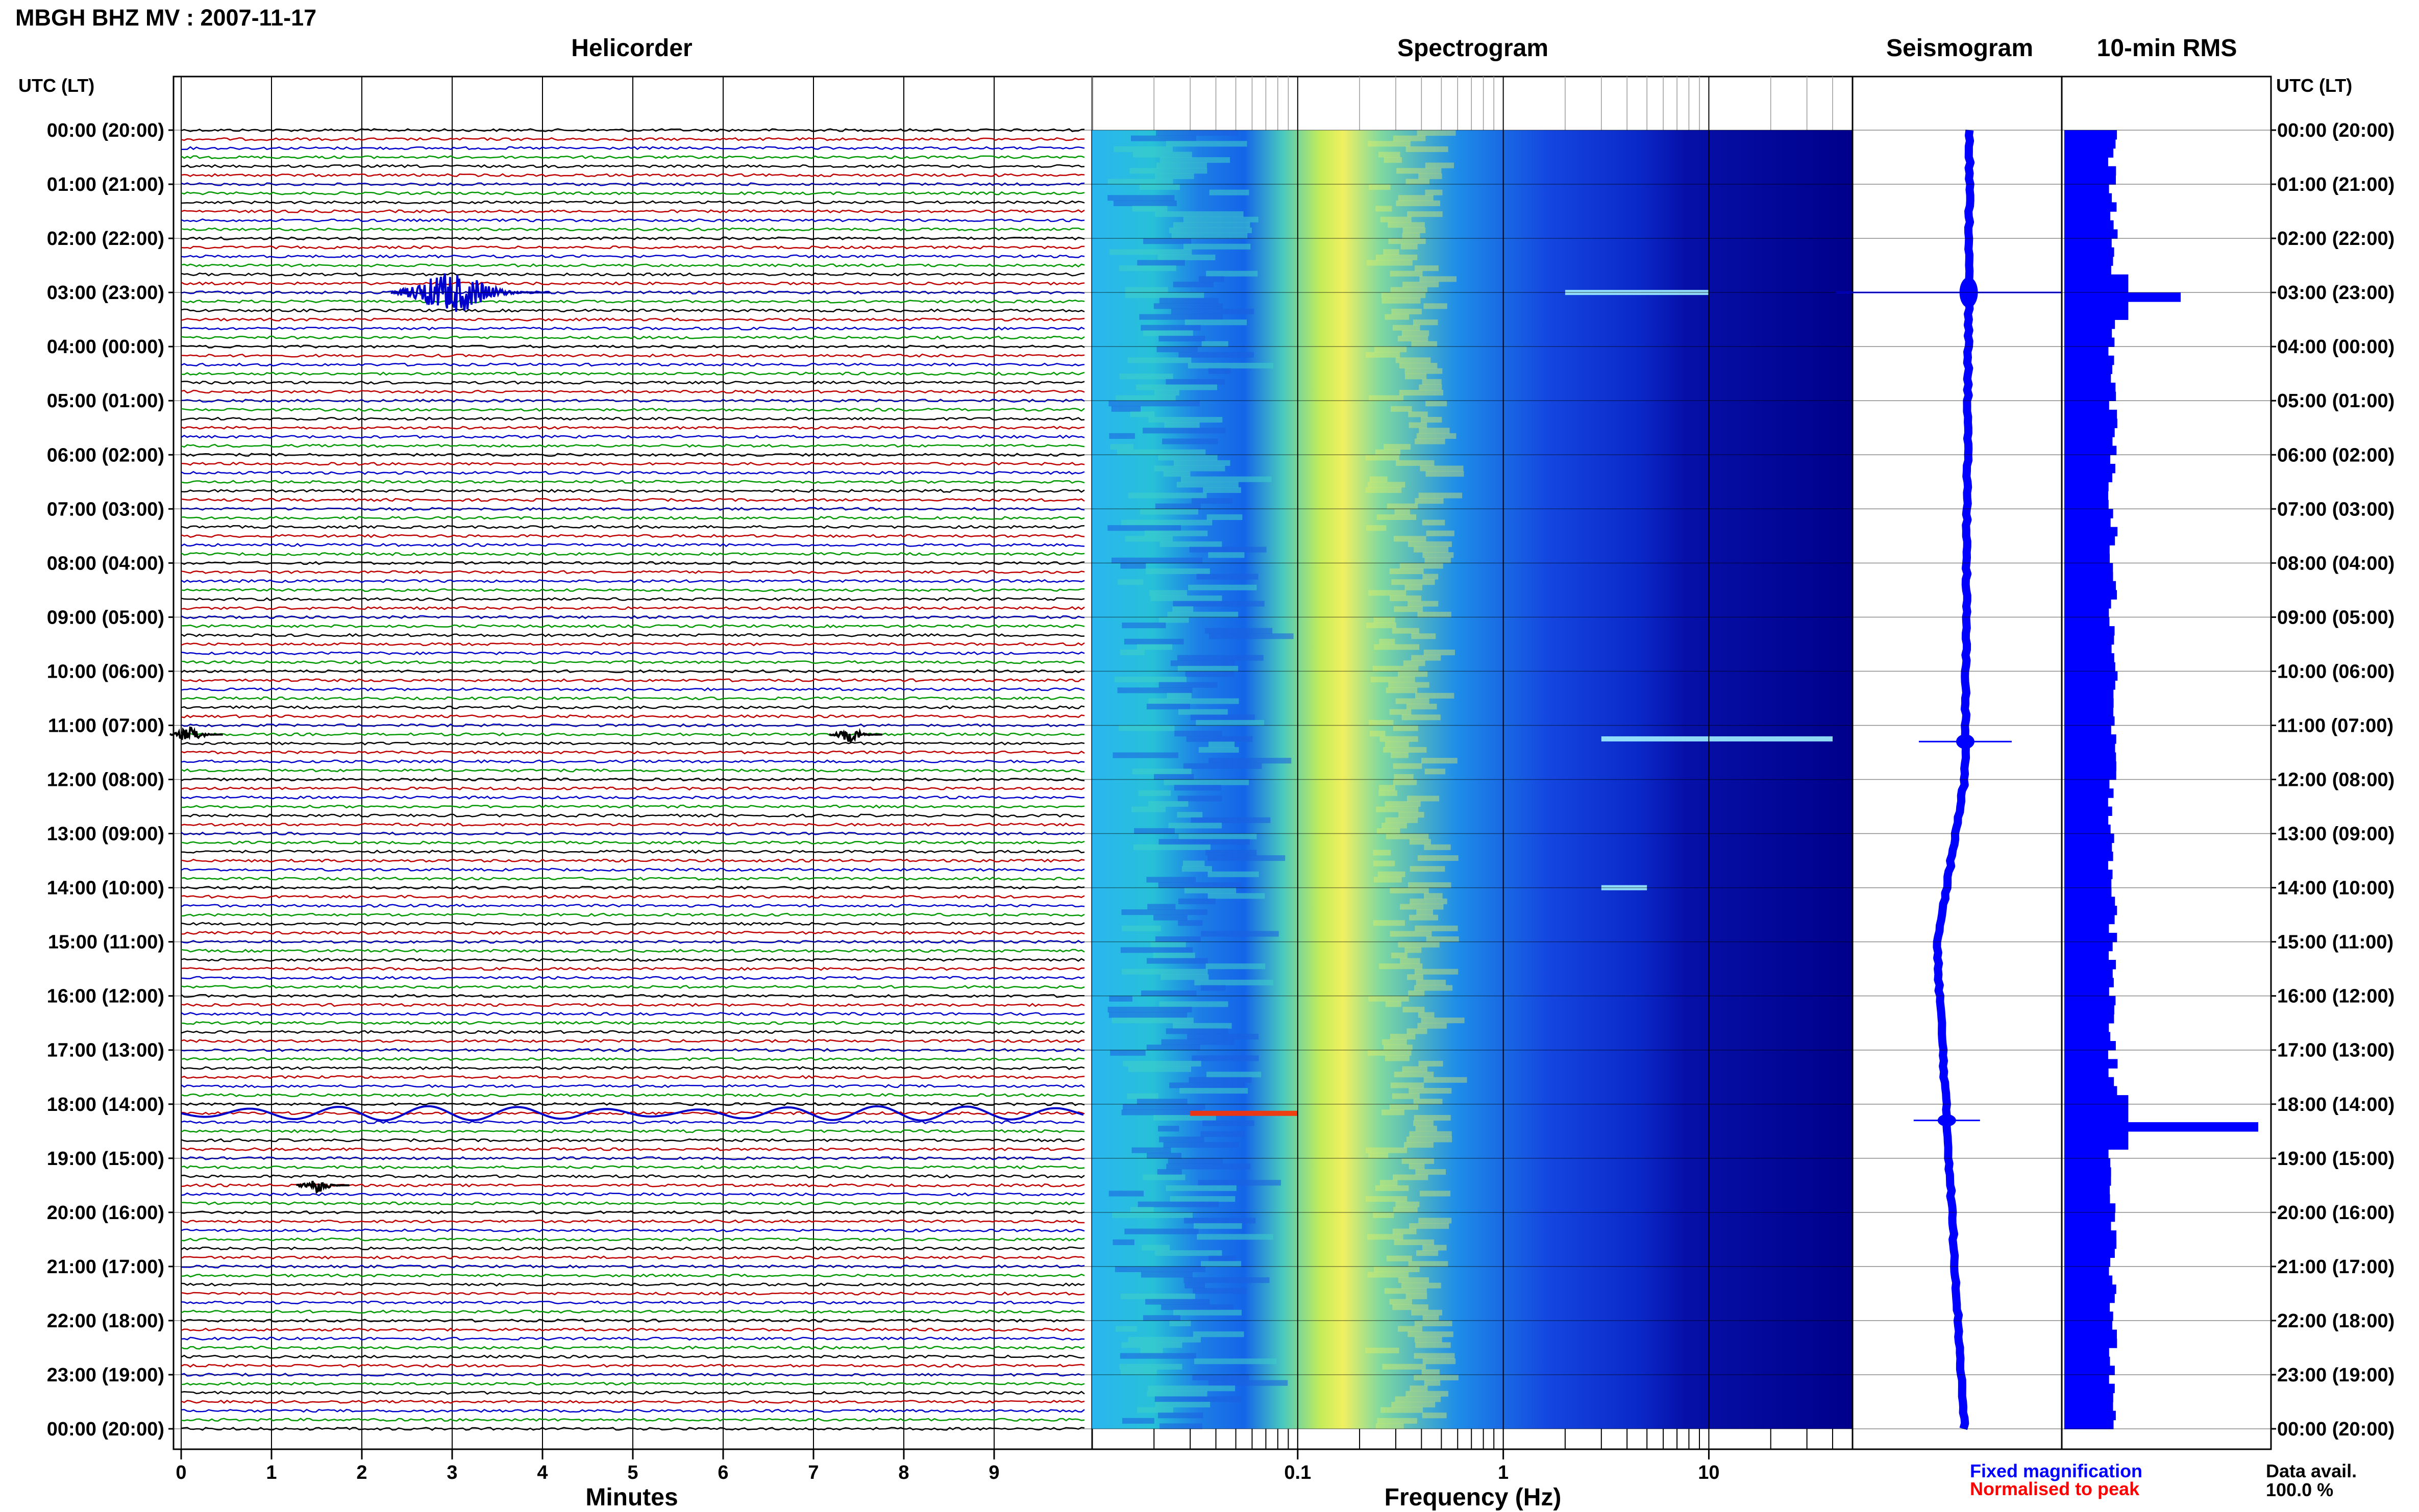  Describe the element at coordinates (105, 617) in the screenshot. I see `time-label-left: 09:00 (05:00)` at that location.